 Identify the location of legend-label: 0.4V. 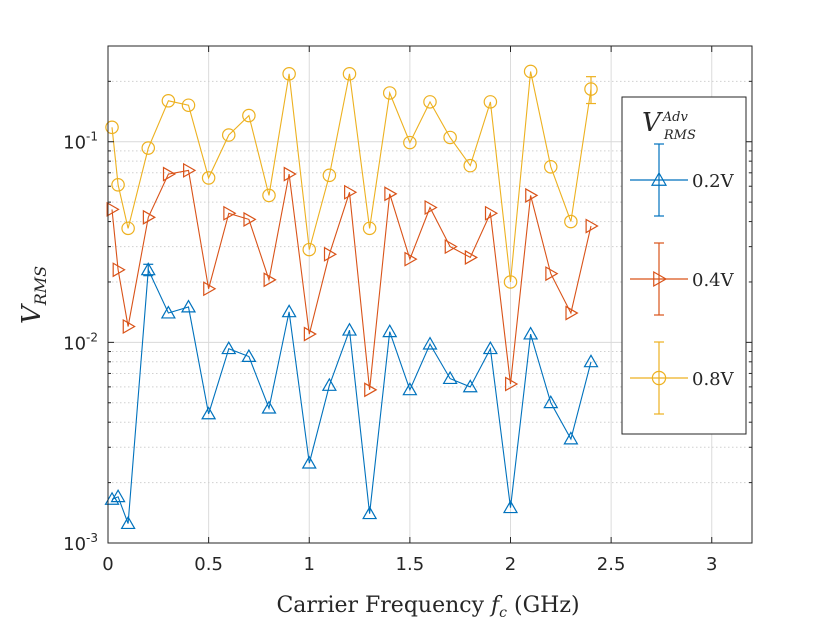
(713, 280).